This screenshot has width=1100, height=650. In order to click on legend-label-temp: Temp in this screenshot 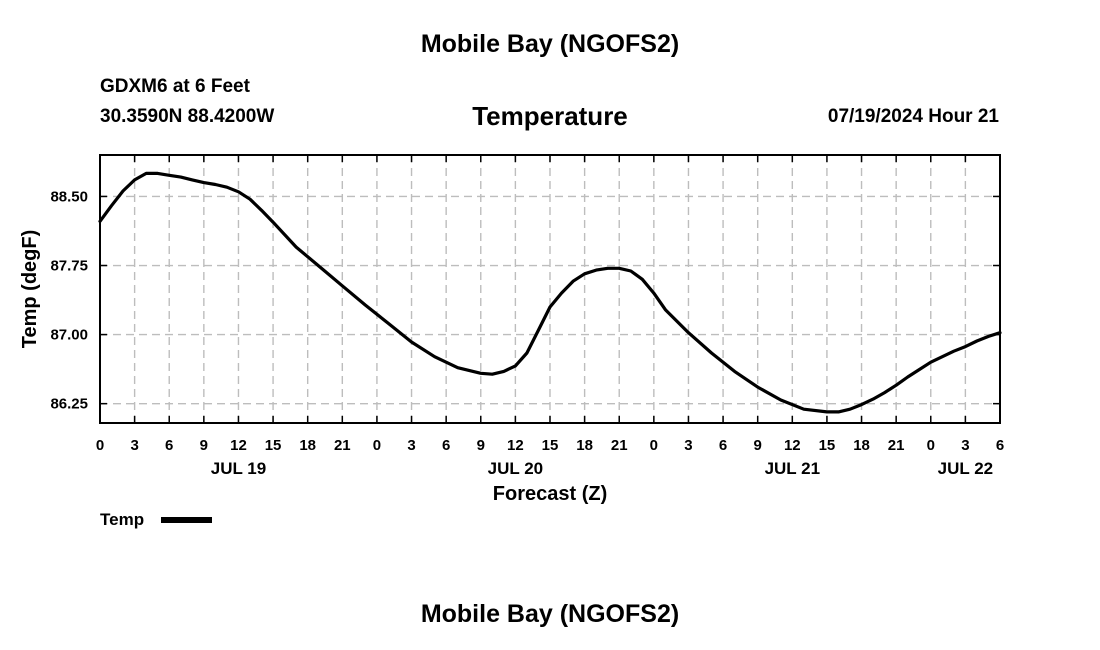, I will do `click(122, 519)`.